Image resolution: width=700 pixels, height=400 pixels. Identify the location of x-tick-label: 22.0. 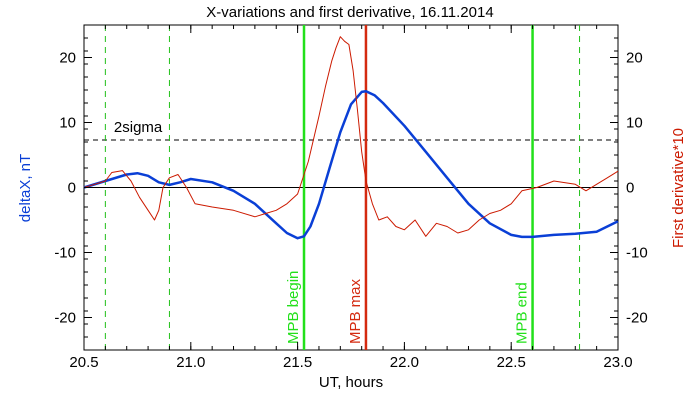
(404, 362).